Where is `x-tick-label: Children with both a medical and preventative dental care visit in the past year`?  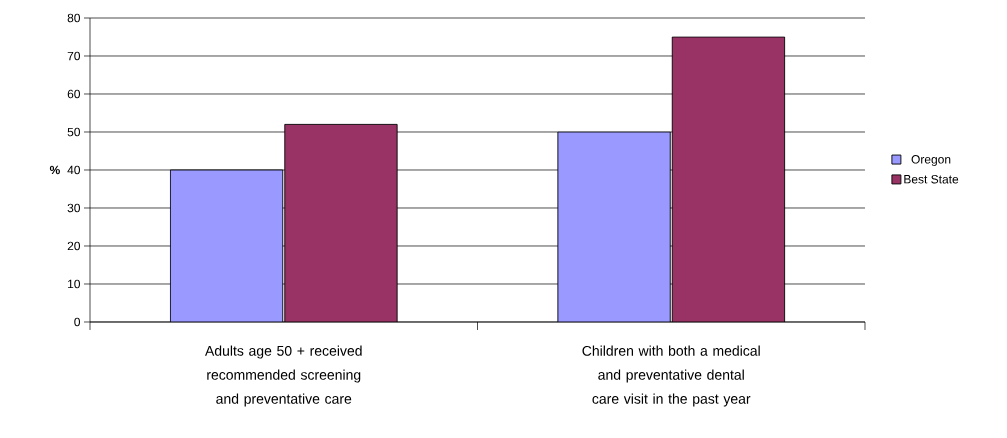 x-tick-label: Children with both a medical and preventative dental care visit in the past year is located at coordinates (671, 376).